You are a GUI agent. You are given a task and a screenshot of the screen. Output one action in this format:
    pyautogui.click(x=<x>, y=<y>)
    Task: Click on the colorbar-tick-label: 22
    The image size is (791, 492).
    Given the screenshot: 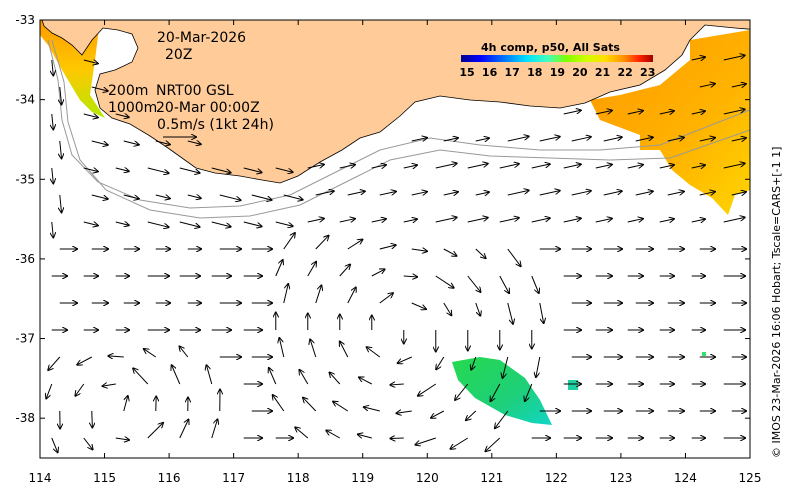 What is the action you would take?
    pyautogui.click(x=624, y=72)
    